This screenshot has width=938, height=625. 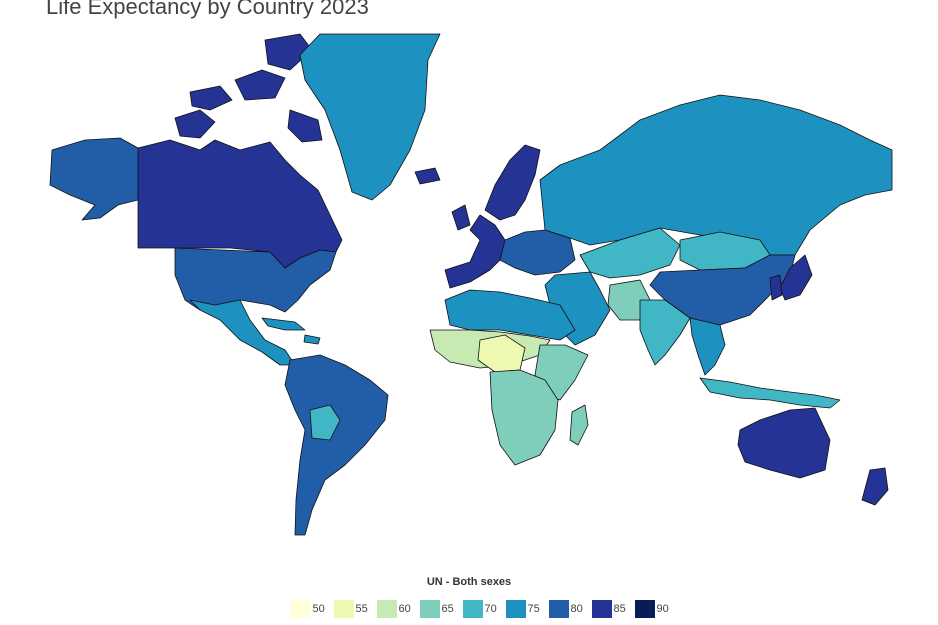 I want to click on legend-item: 80, so click(x=568, y=609).